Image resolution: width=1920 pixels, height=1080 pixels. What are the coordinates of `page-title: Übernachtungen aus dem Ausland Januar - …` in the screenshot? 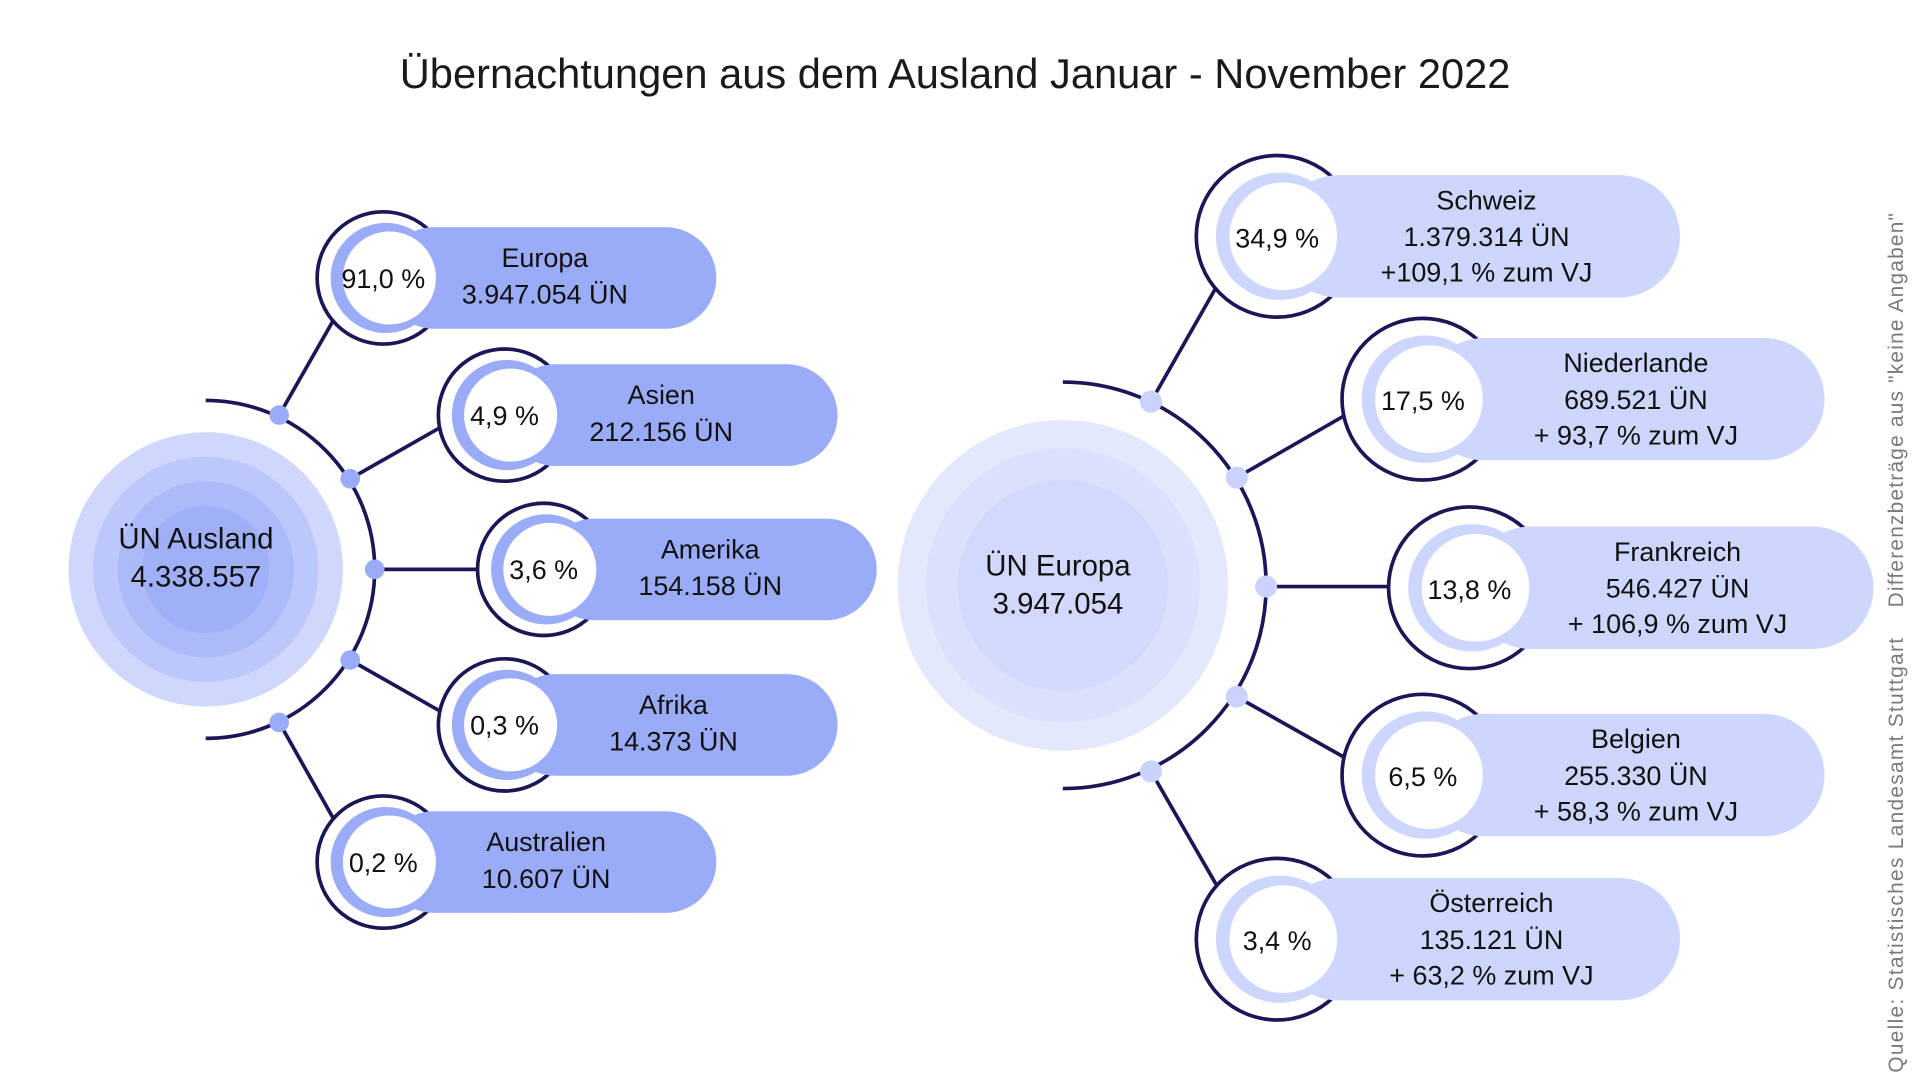 It's located at (955, 73).